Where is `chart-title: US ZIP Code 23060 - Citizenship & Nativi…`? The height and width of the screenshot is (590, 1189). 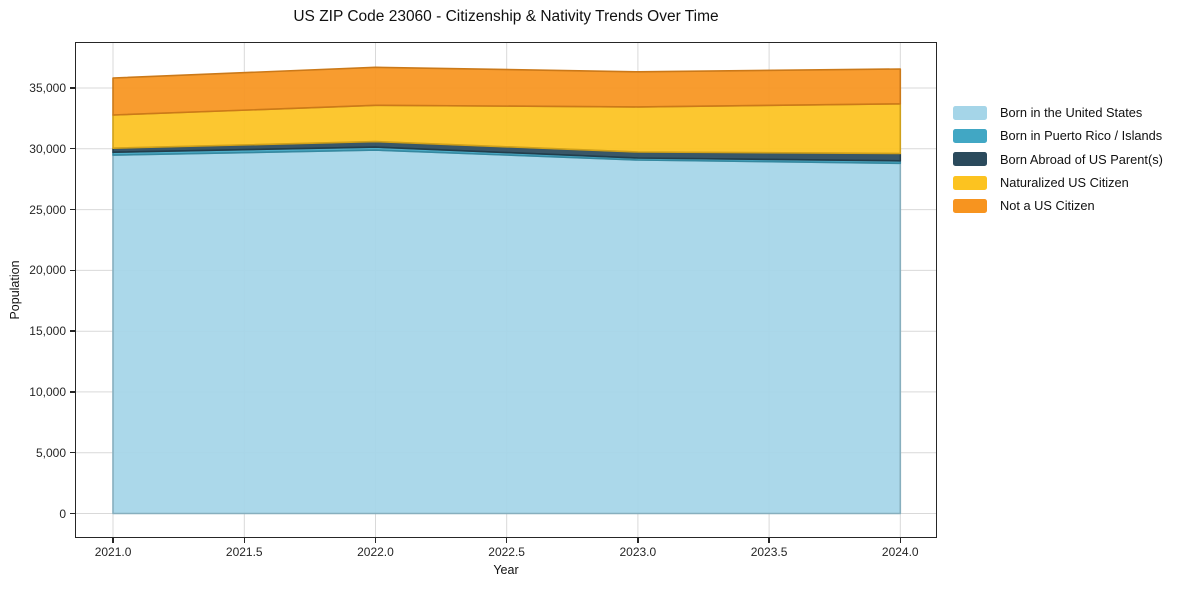 chart-title: US ZIP Code 23060 - Citizenship & Nativi… is located at coordinates (506, 16).